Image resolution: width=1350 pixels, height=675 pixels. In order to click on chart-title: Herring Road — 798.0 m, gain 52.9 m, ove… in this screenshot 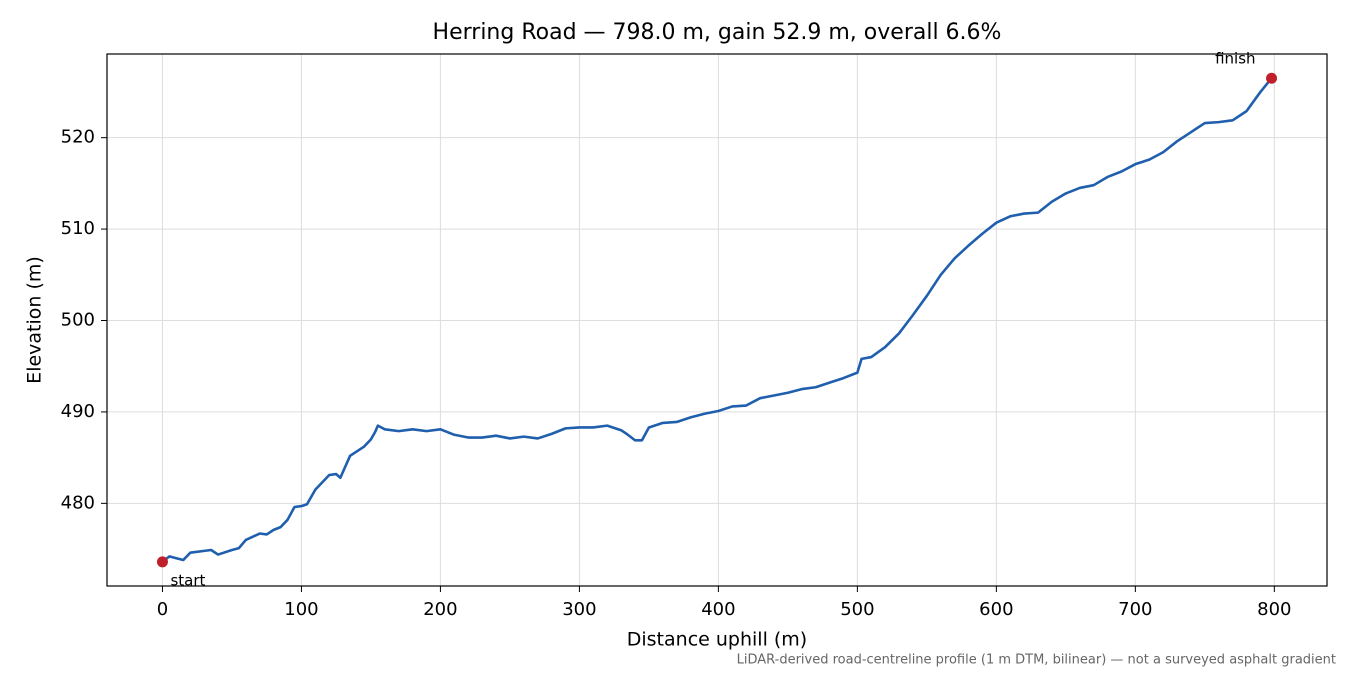, I will do `click(717, 32)`.